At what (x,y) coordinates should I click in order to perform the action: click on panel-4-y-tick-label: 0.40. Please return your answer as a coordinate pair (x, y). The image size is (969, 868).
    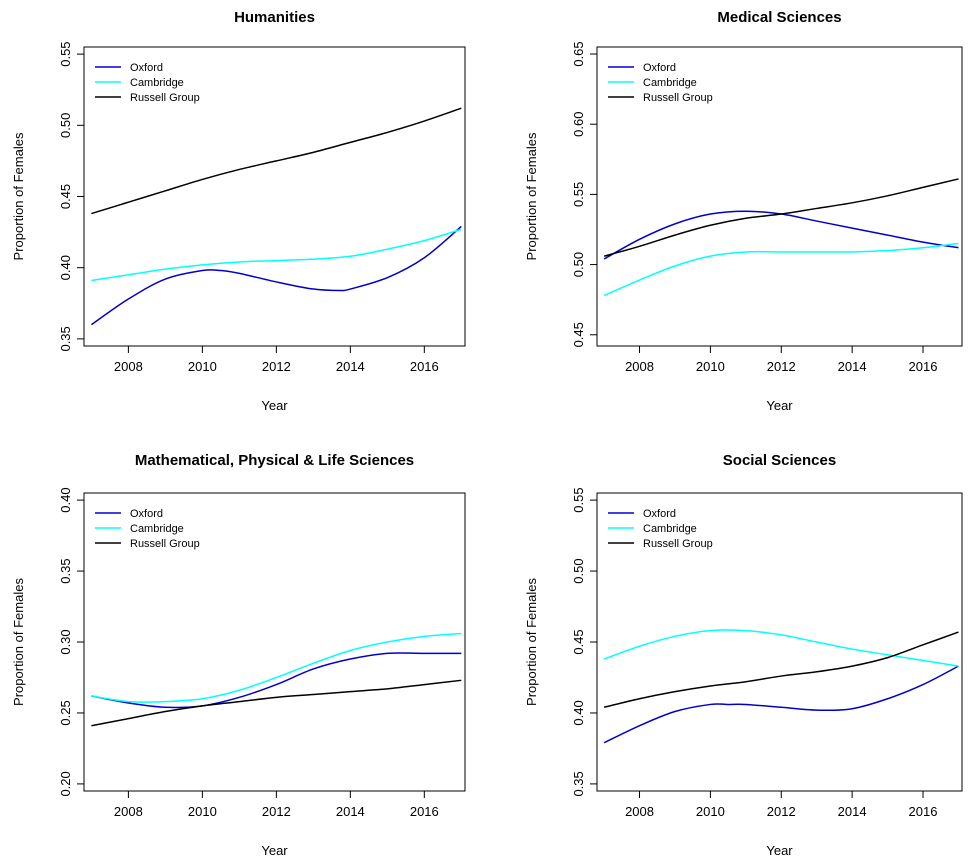
    Looking at the image, I should click on (578, 712).